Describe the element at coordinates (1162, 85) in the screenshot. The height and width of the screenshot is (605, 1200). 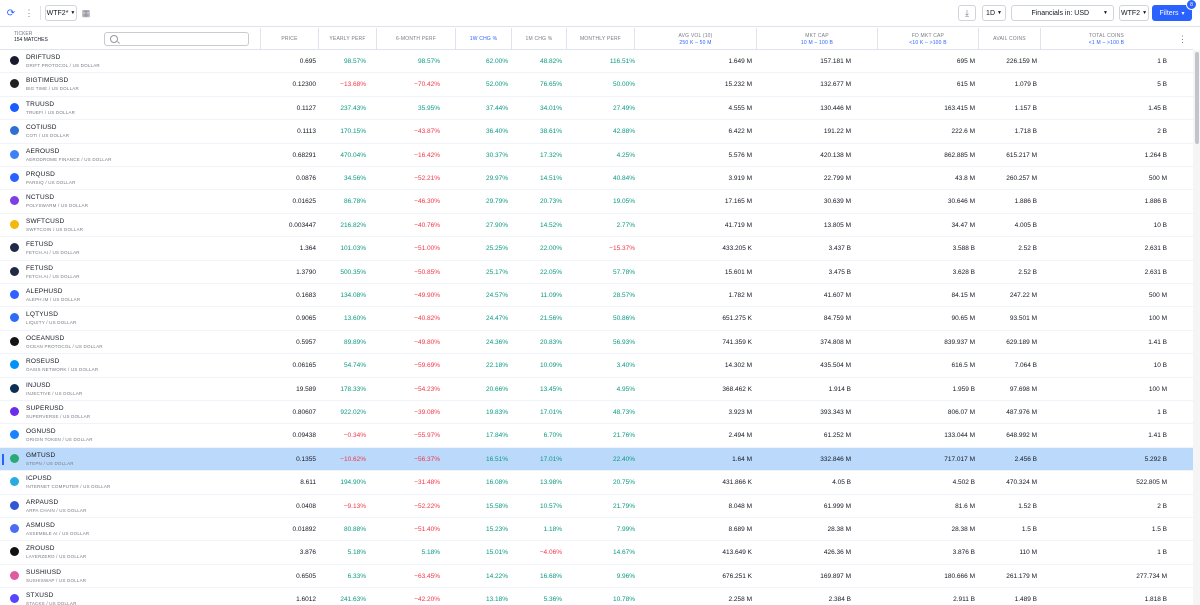
I see `cell-total-coins: 5 B` at that location.